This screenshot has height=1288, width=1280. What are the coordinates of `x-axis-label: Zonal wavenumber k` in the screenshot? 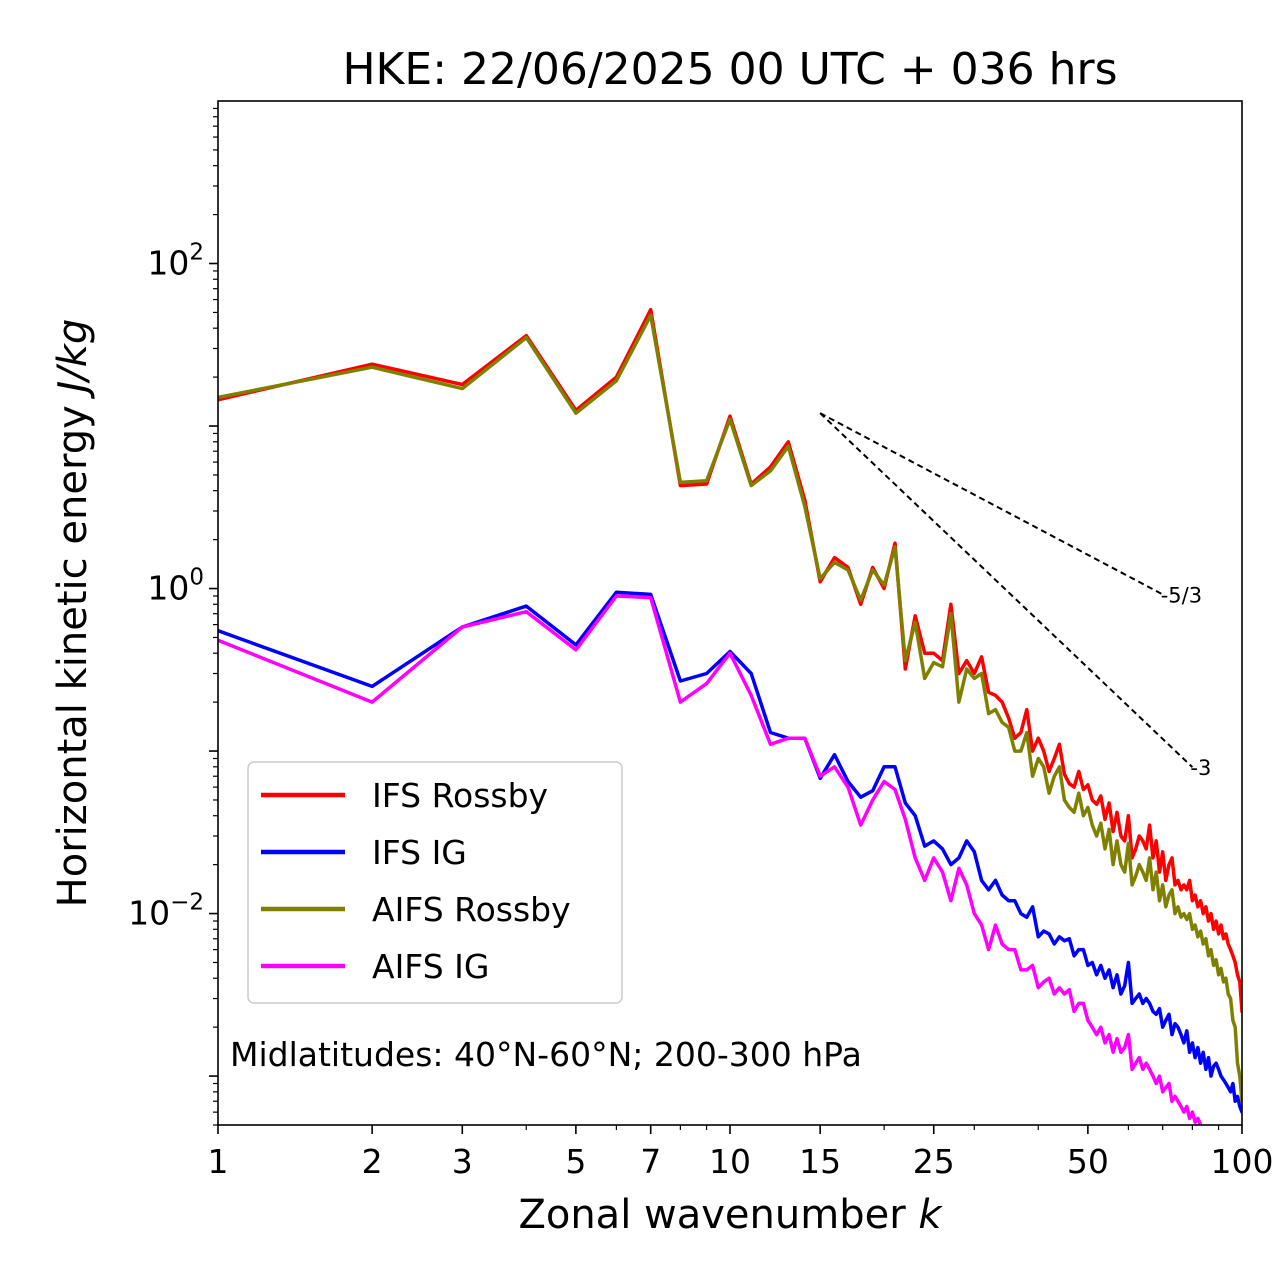 It's located at (730, 1215).